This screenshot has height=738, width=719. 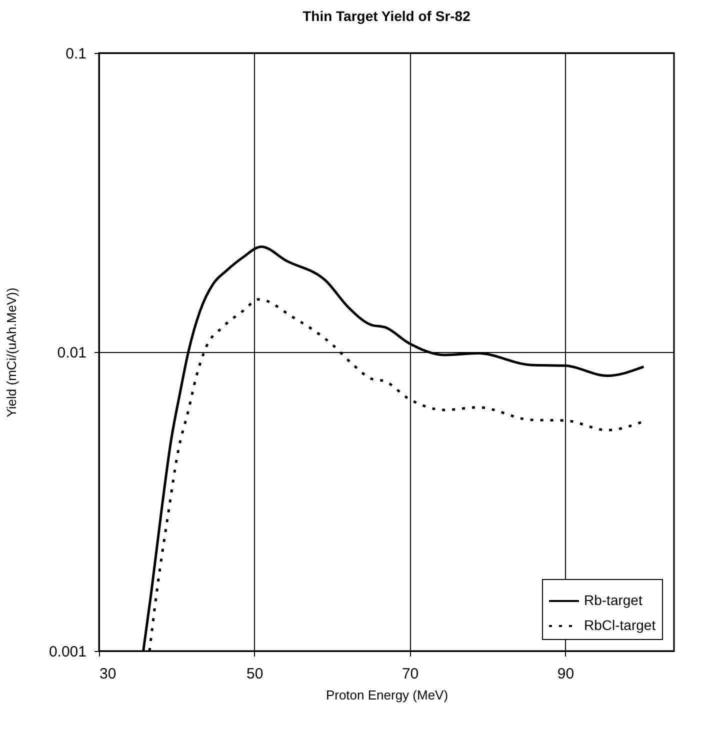 What do you see at coordinates (71, 353) in the screenshot?
I see `y-tick-label: 0.01` at bounding box center [71, 353].